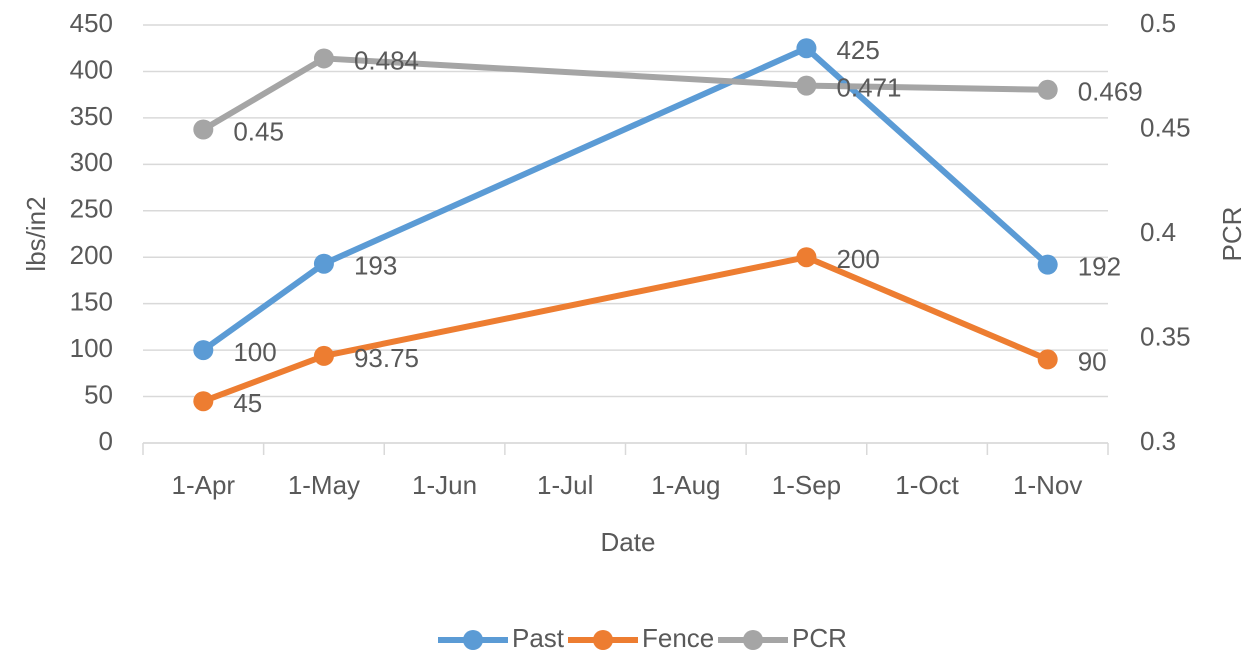 The height and width of the screenshot is (662, 1251). I want to click on y2-tick-label: 0.3, so click(1158, 441).